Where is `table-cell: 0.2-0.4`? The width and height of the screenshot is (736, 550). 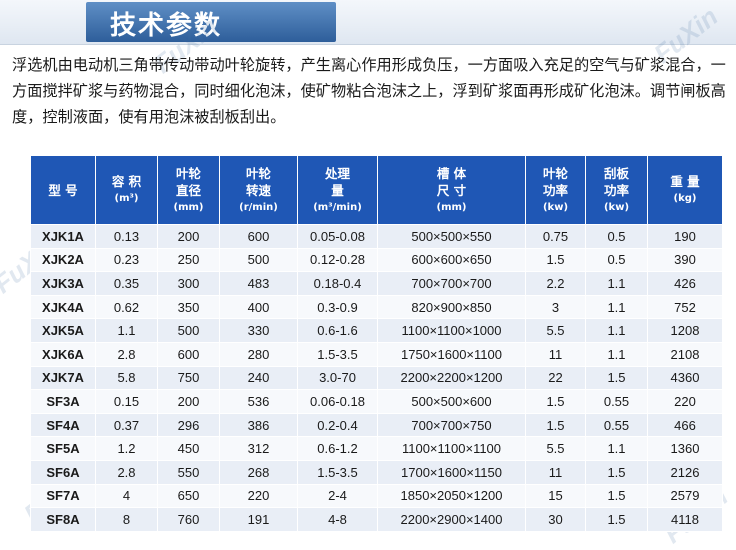
table-cell: 0.2-0.4 is located at coordinates (337, 425).